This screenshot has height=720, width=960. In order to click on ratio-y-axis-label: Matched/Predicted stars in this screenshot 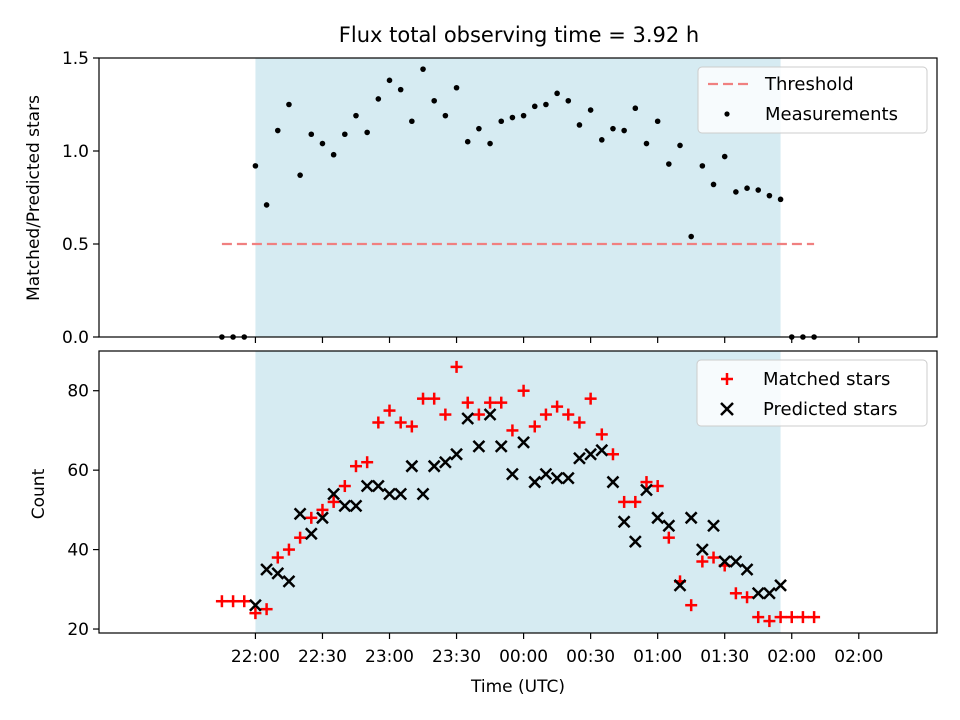, I will do `click(34, 198)`.